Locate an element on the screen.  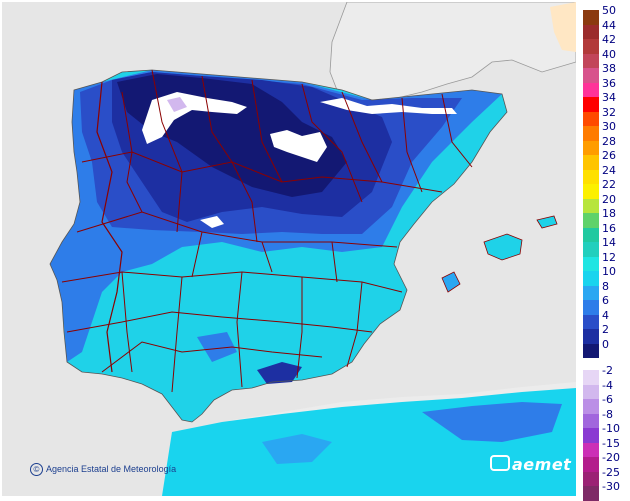
legend-item-0: 0 is located at coordinates (606, 348).